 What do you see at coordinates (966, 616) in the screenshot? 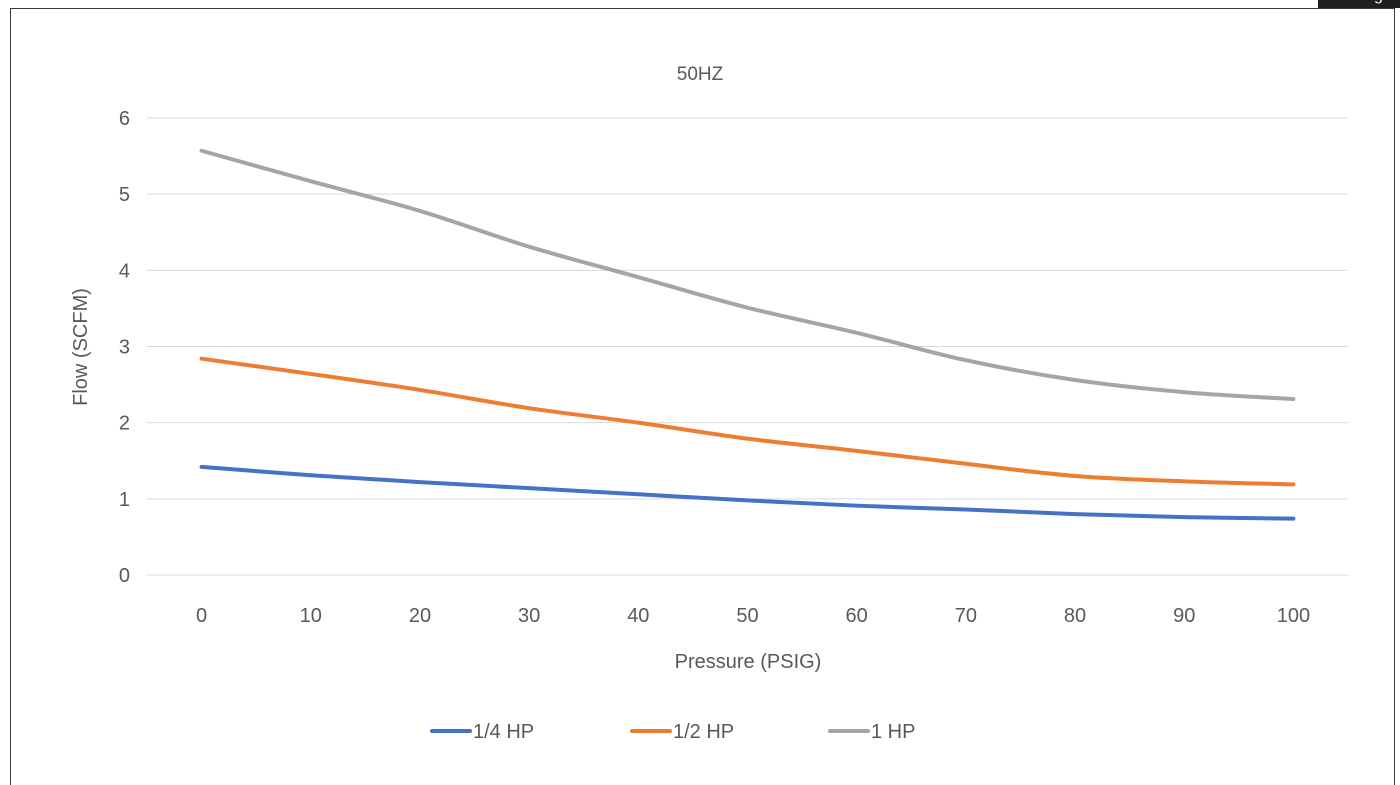
I see `x-tick-label: 70` at bounding box center [966, 616].